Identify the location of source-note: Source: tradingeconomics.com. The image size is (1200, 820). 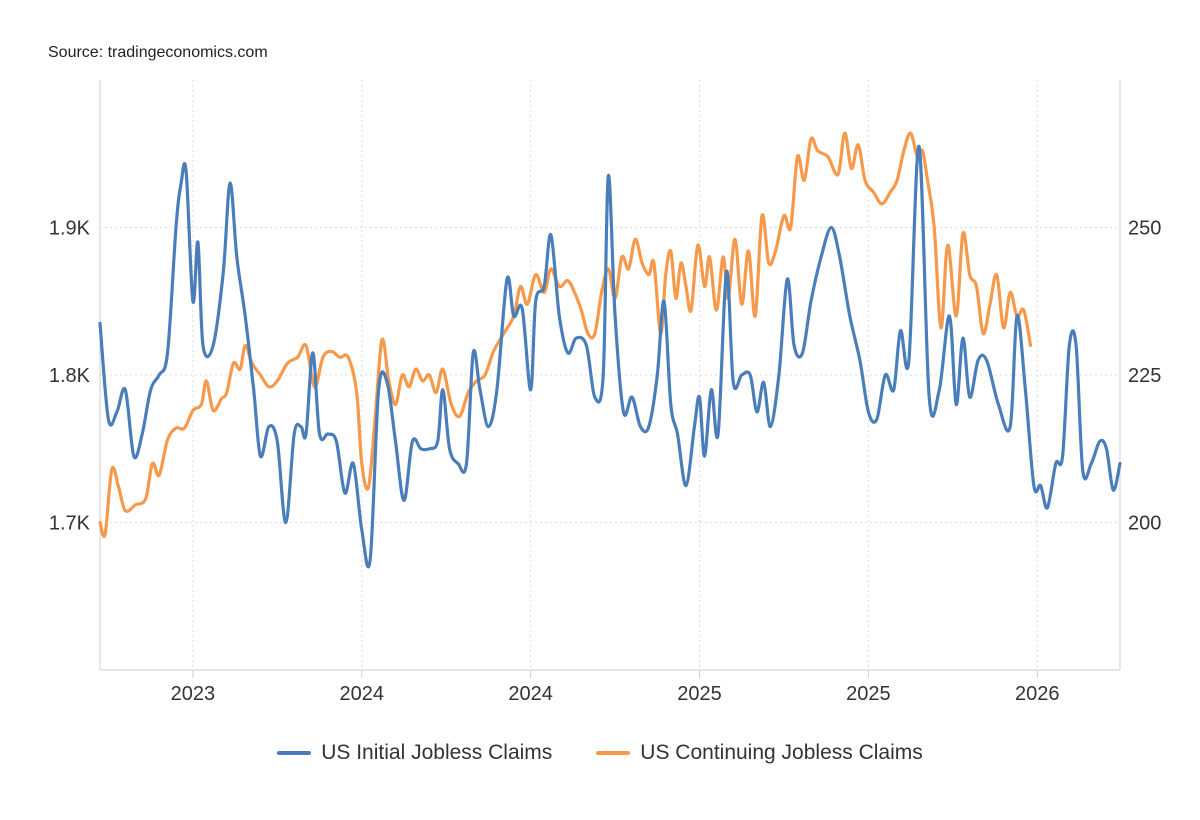
(158, 52).